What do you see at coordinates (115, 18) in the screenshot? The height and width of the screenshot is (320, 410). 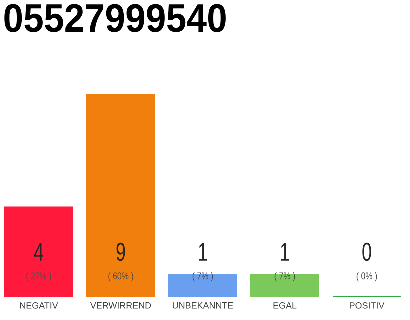 I see `chart-title: 05527999540` at bounding box center [115, 18].